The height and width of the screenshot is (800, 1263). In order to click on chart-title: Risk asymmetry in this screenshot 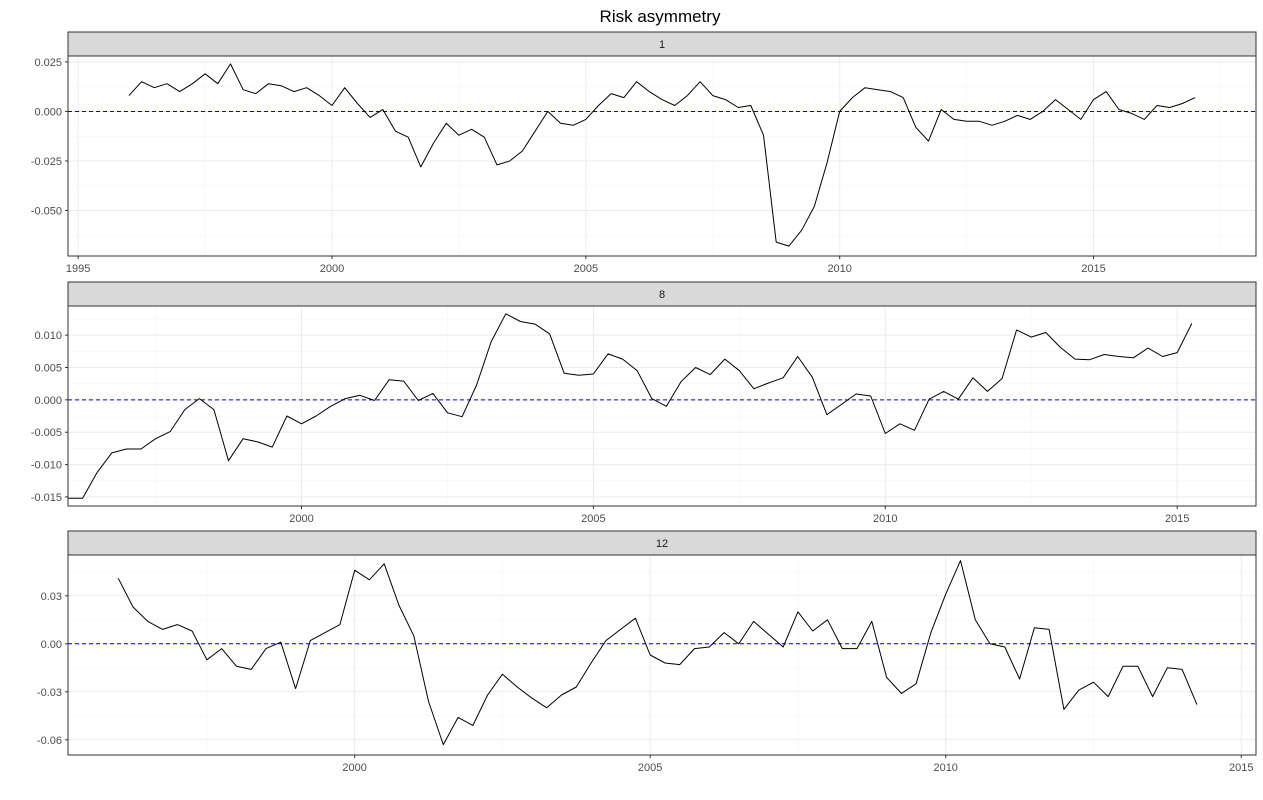, I will do `click(660, 16)`.